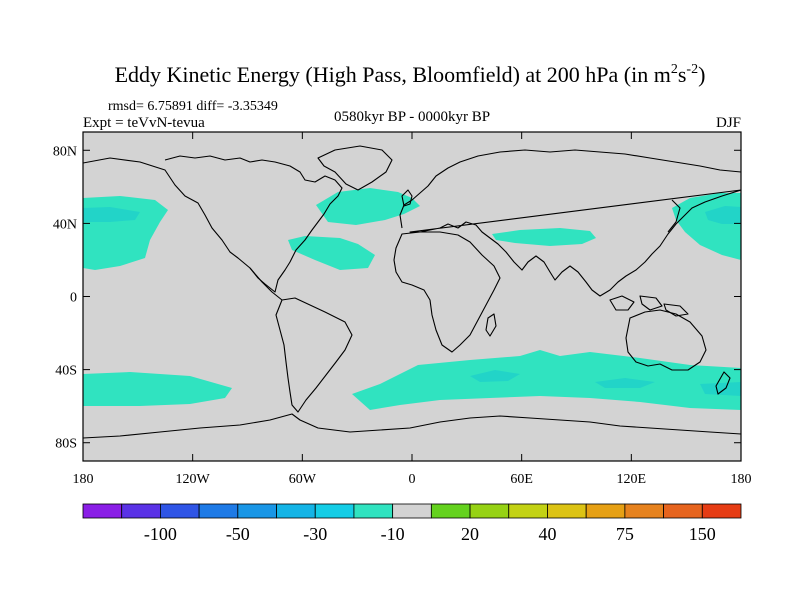 The height and width of the screenshot is (600, 800). What do you see at coordinates (547, 534) in the screenshot?
I see `colorbar-label: 40` at bounding box center [547, 534].